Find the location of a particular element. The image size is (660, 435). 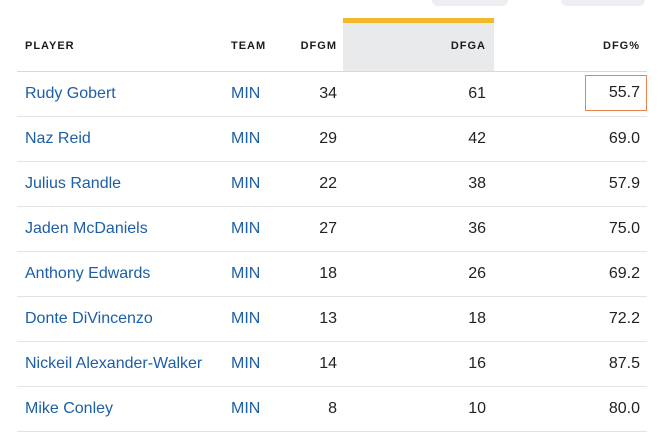

dfgm-cell: 8 is located at coordinates (316, 409).